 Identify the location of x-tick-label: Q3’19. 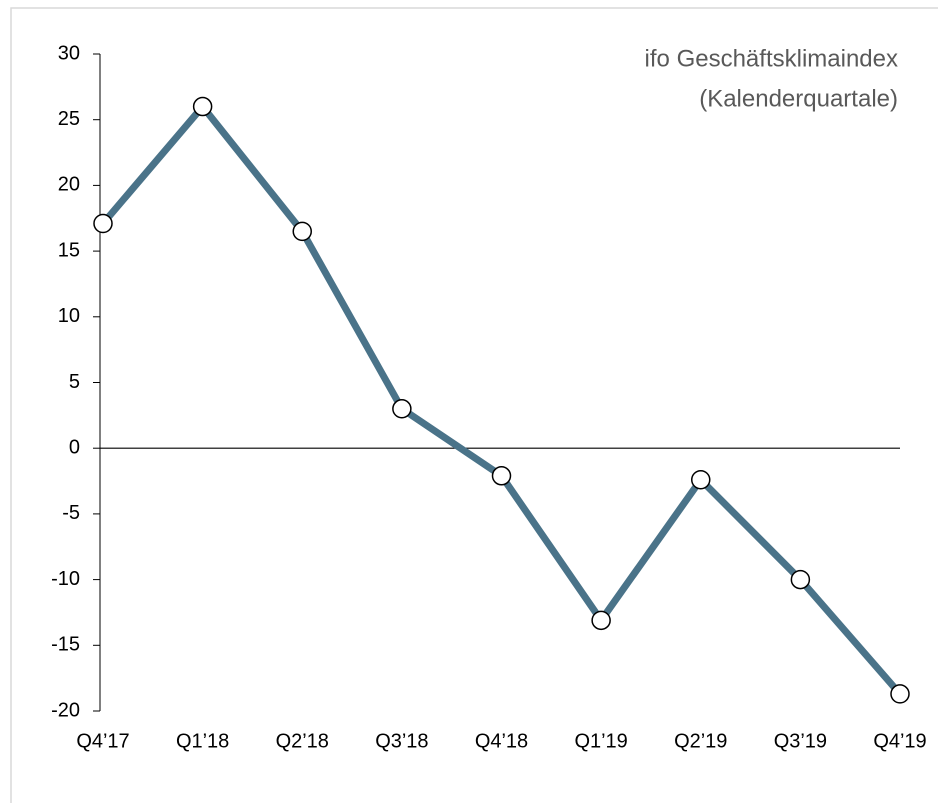
(800, 741).